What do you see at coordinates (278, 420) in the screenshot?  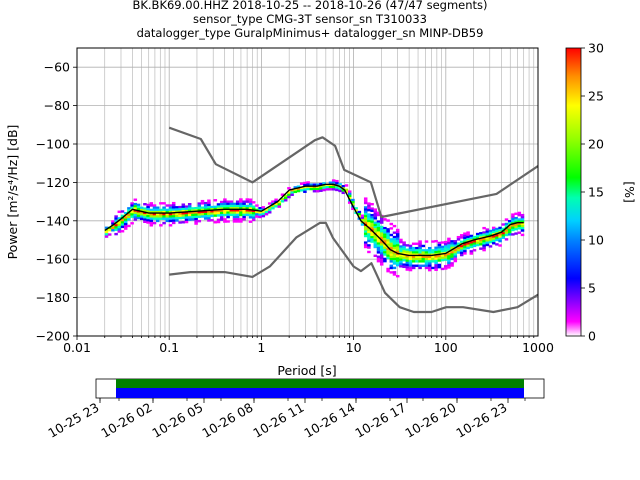 I see `time-tick-label: 10-26 11` at bounding box center [278, 420].